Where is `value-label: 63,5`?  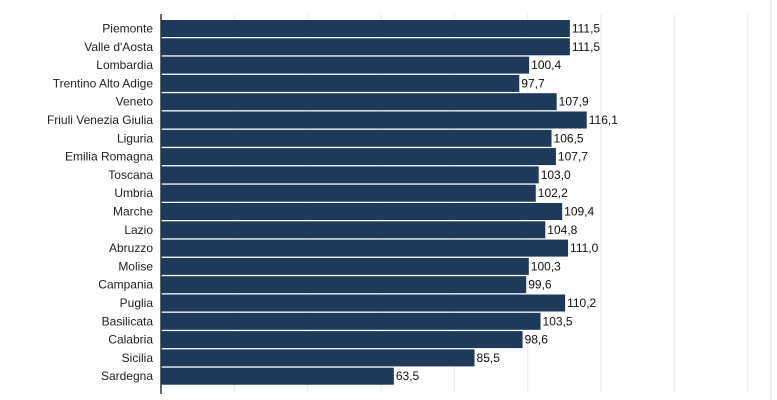
value-label: 63,5 is located at coordinates (408, 376).